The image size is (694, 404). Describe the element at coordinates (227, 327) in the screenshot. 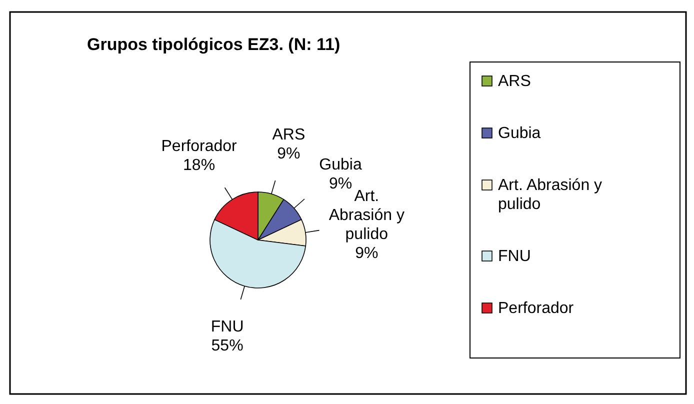

I see `slice-label: FNU` at that location.